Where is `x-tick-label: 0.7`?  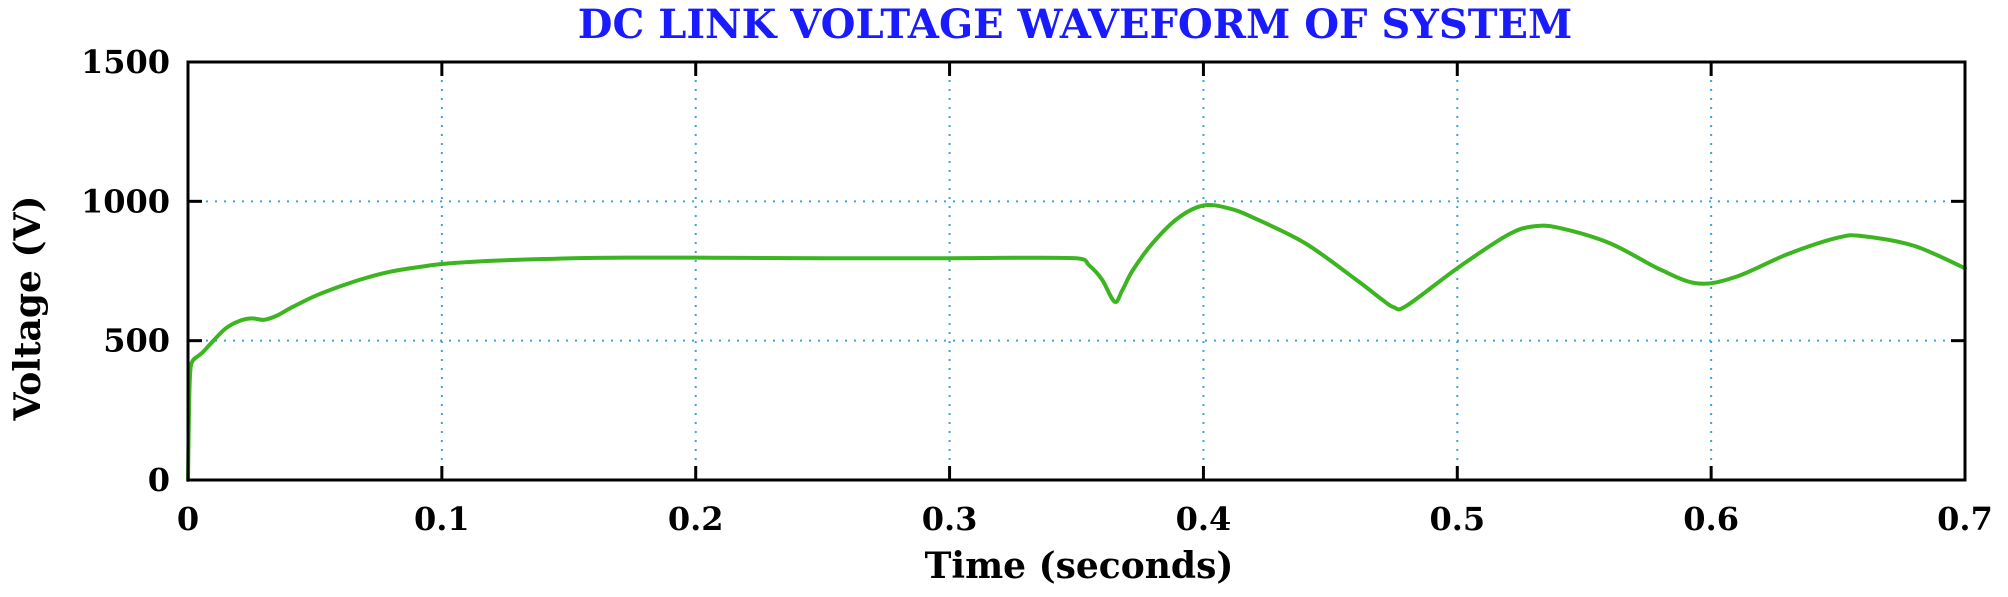 x-tick-label: 0.7 is located at coordinates (1965, 519).